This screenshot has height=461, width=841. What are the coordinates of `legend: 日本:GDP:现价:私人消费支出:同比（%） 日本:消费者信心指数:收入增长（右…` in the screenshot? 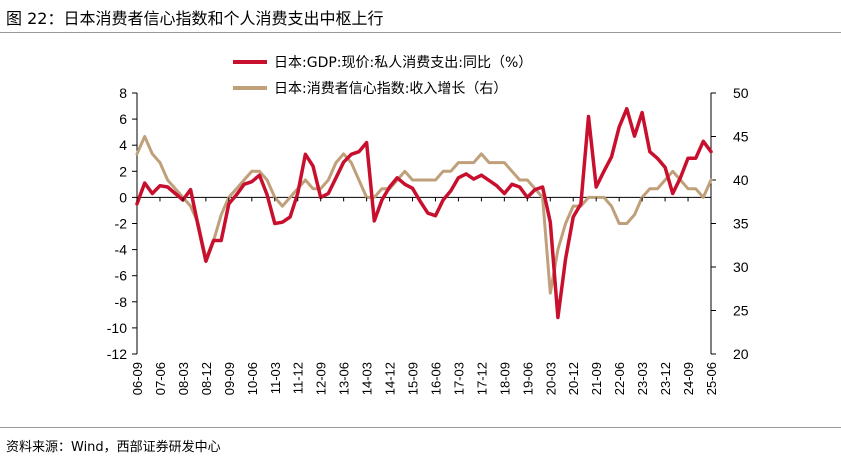 It's located at (382, 76).